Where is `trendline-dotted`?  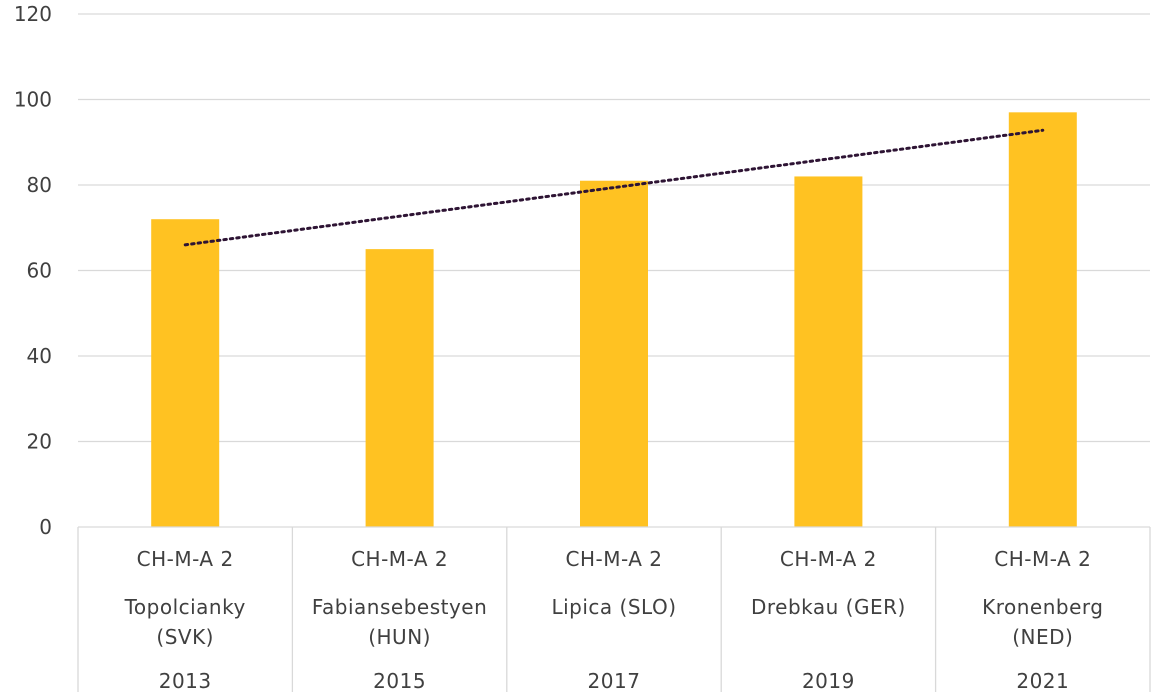 trendline-dotted is located at coordinates (614, 187).